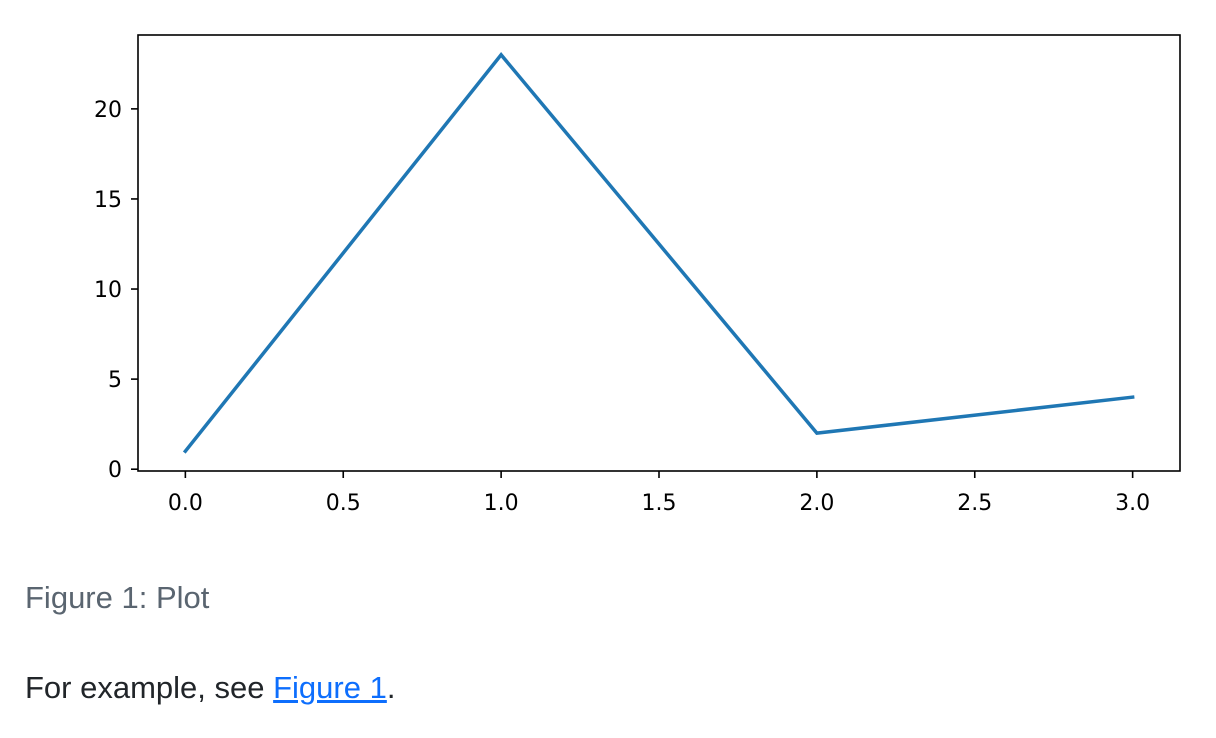 The image size is (1216, 738). Describe the element at coordinates (115, 380) in the screenshot. I see `y-tick-label: 5` at that location.